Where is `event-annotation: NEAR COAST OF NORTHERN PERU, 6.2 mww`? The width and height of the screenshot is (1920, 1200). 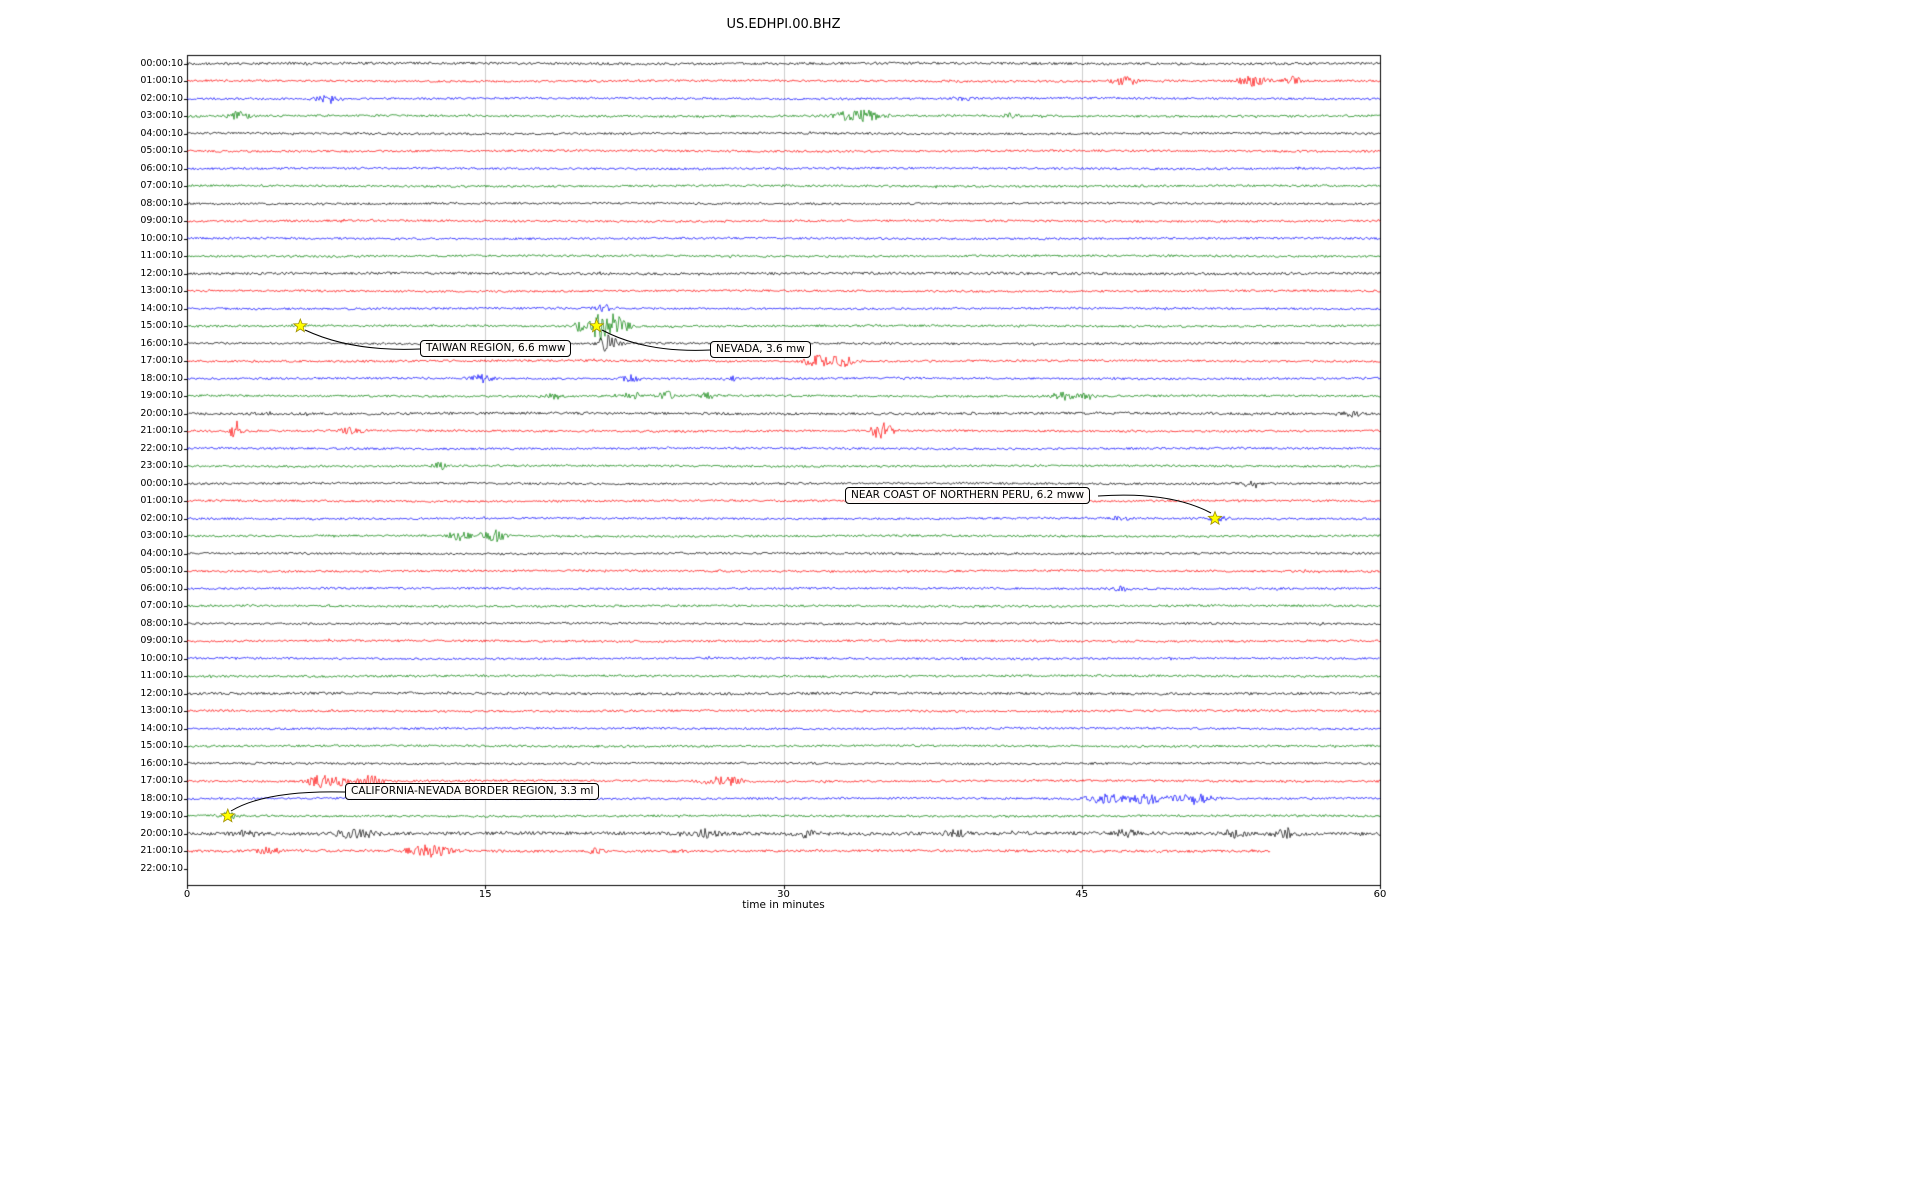 event-annotation: NEAR COAST OF NORTHERN PERU, 6.2 mww is located at coordinates (968, 495).